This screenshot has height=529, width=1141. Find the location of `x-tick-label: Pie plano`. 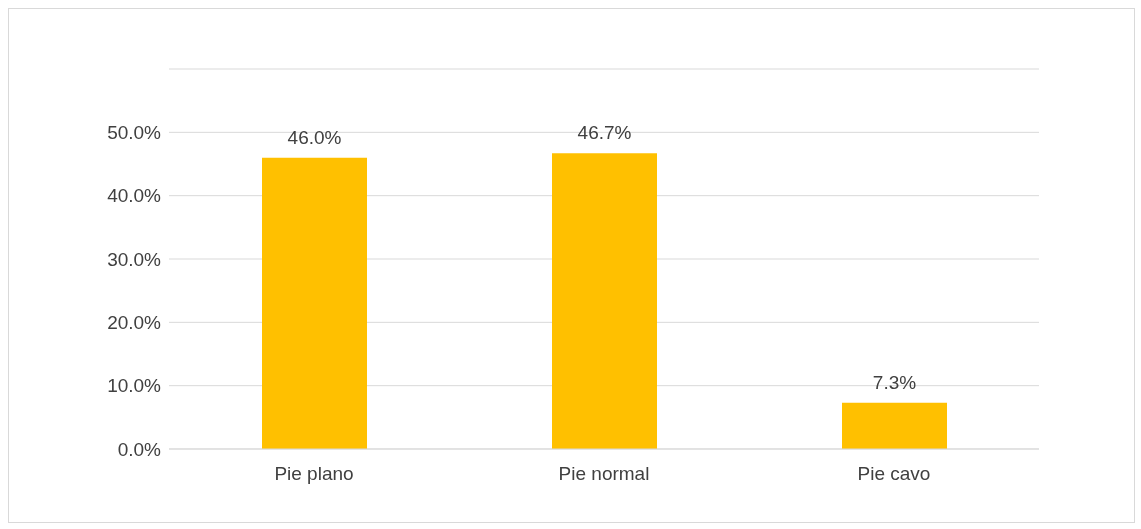

x-tick-label: Pie plano is located at coordinates (314, 474).